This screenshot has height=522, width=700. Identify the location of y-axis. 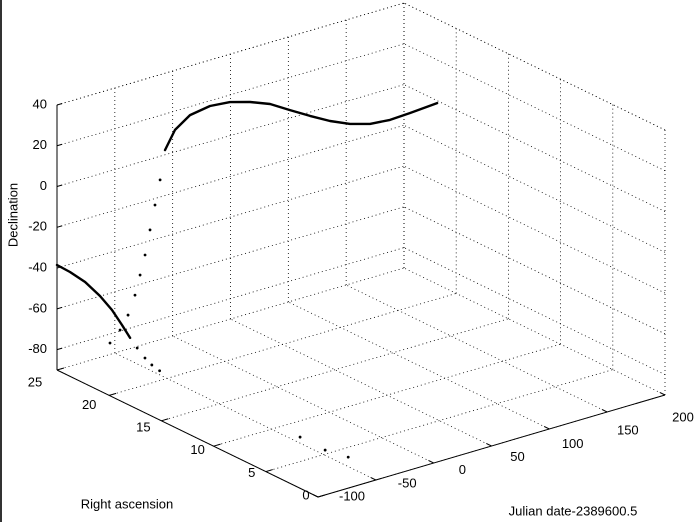
(187, 433).